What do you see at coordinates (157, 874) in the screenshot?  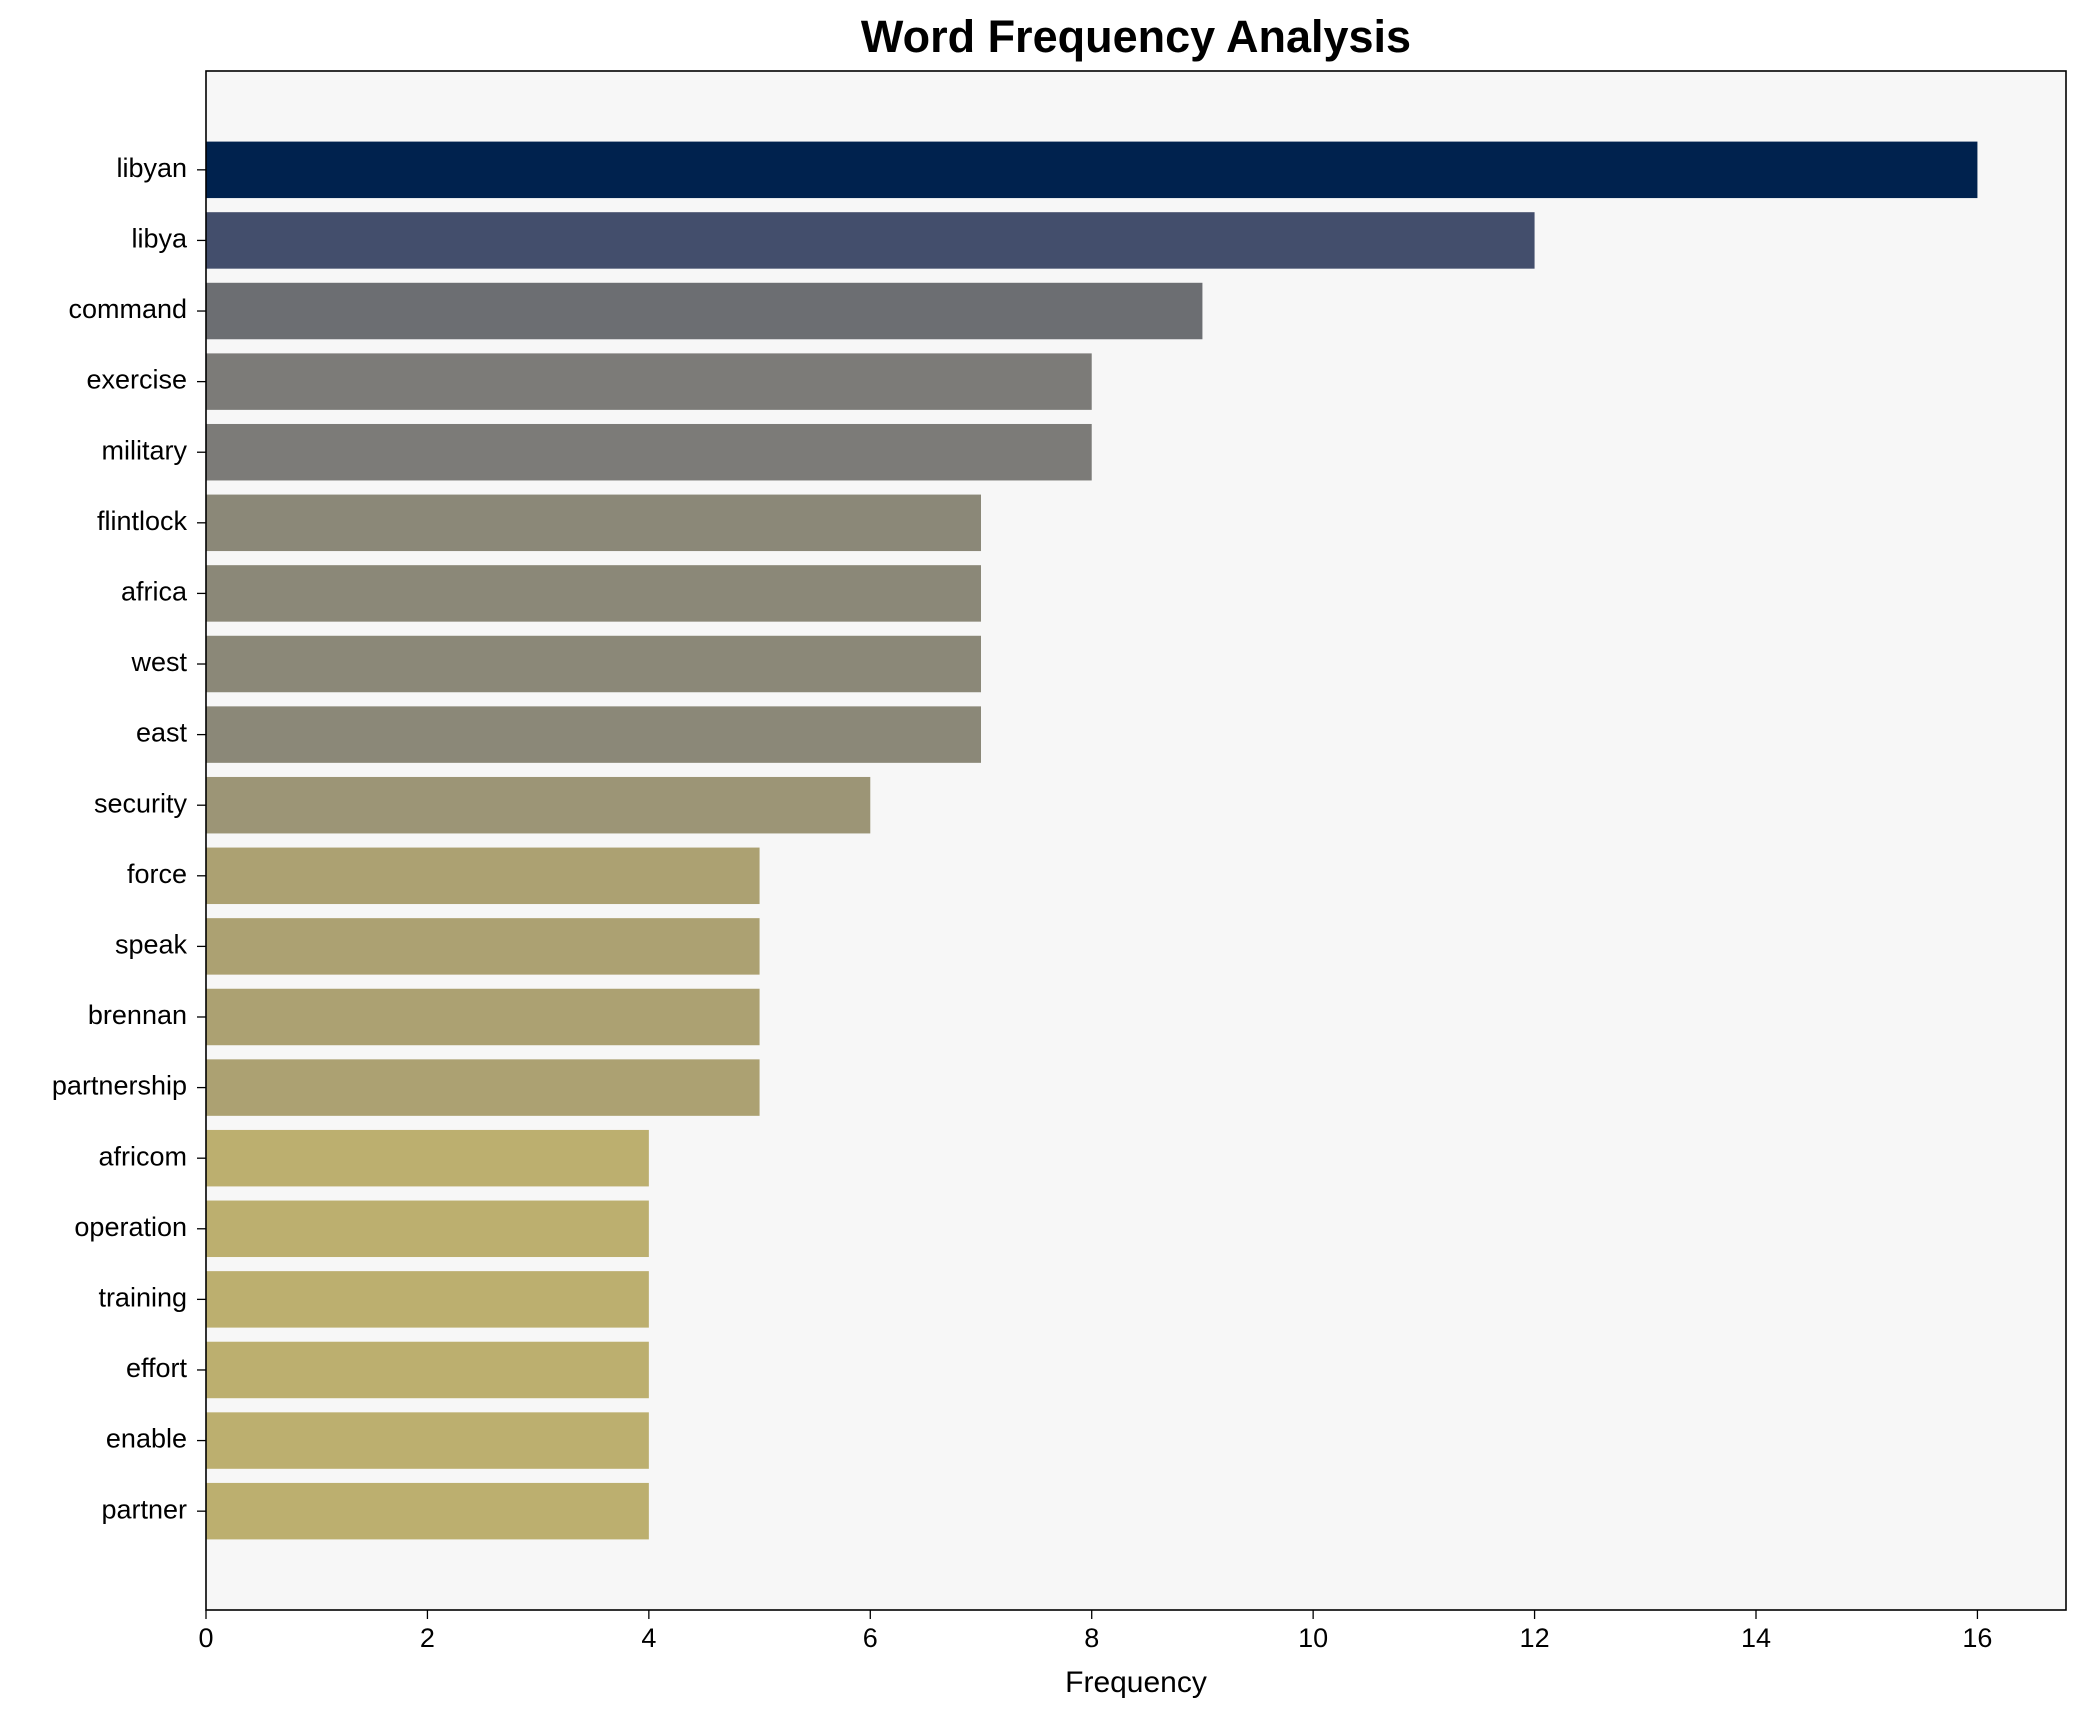 I see `y-tick-label: force` at bounding box center [157, 874].